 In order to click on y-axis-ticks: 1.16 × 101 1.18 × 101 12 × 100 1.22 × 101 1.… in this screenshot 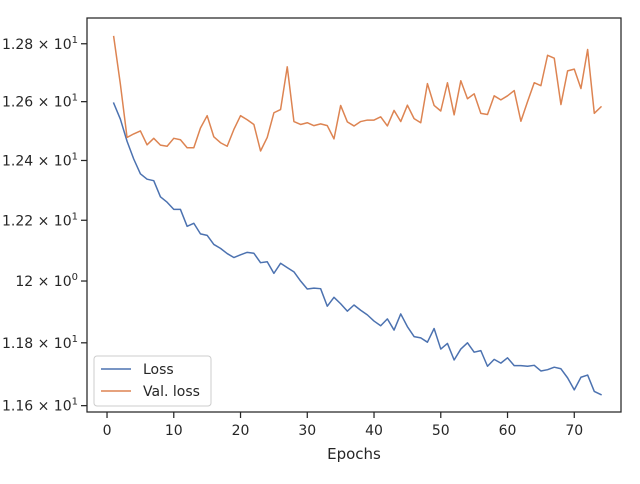, I will do `click(44, 225)`.